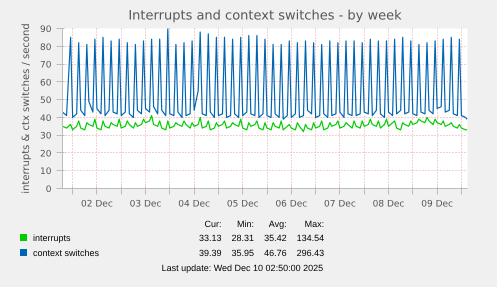  What do you see at coordinates (46, 172) in the screenshot?
I see `y-tick-label: 10` at bounding box center [46, 172].